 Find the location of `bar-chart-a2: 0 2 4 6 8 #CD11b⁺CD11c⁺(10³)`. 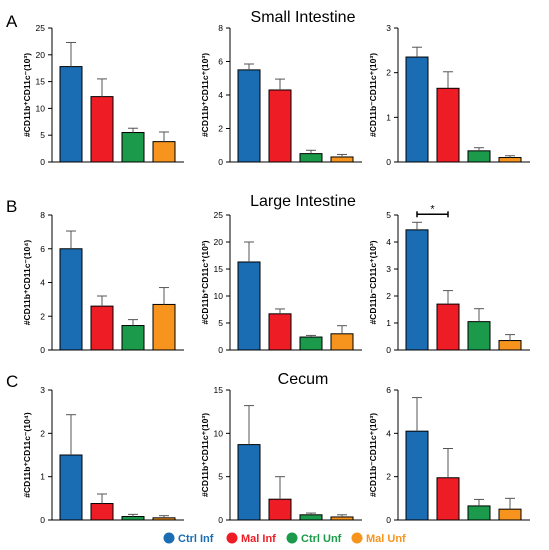

bar-chart-a2: 0 2 4 6 8 #CD11b⁺CD11c⁺(10³) is located at coordinates (281, 95).